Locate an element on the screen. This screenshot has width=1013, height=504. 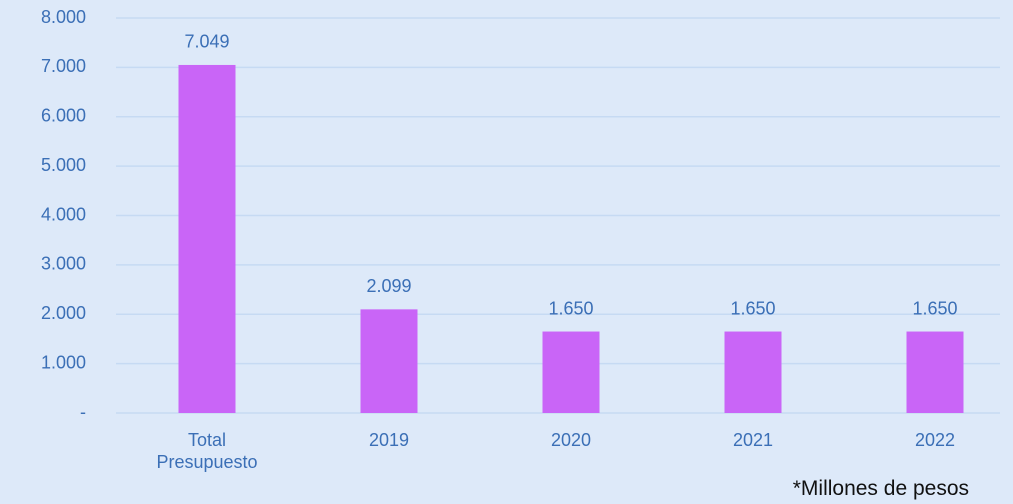
y-tick-label: 1.000 is located at coordinates (63, 362).